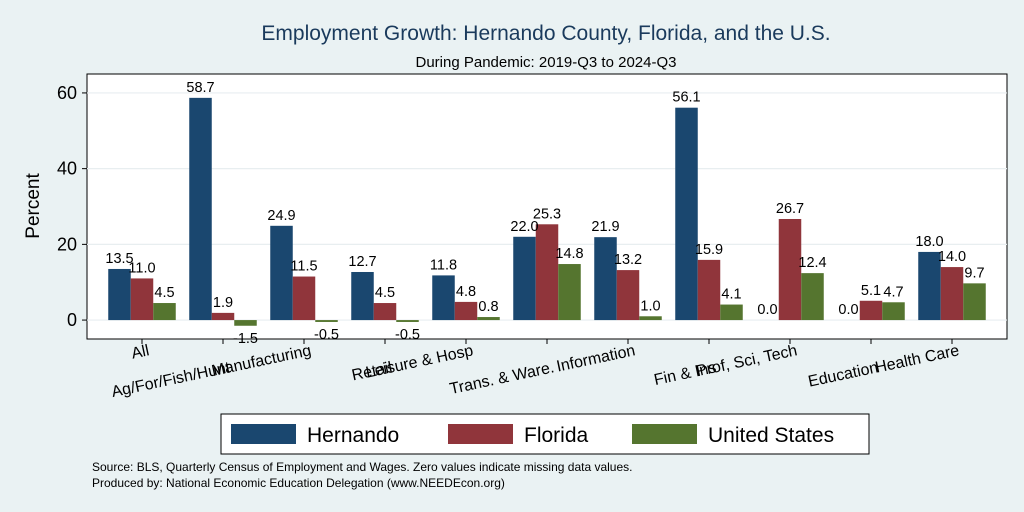  Describe the element at coordinates (605, 279) in the screenshot. I see `bar-hernando-information` at that location.